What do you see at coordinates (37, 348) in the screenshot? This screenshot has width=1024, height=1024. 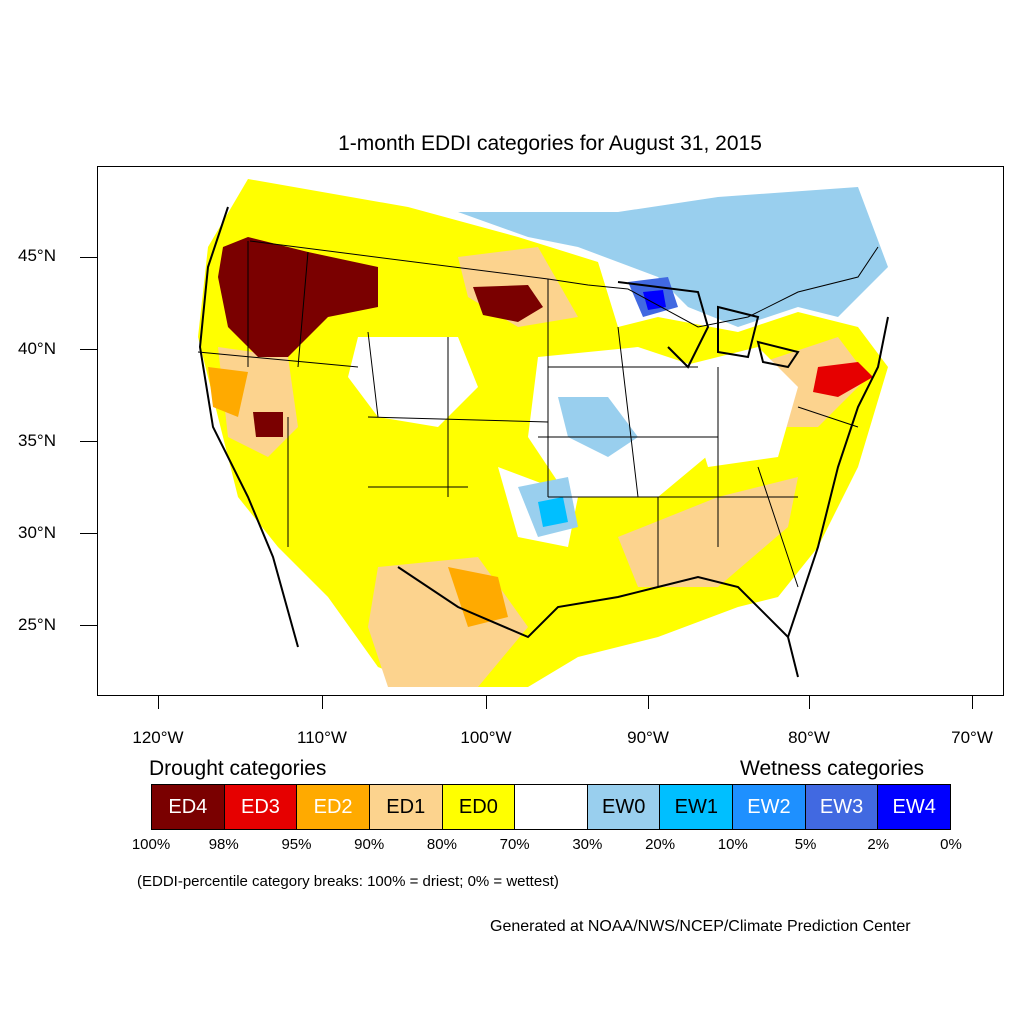 I see `lat-label-40: 40°N` at bounding box center [37, 348].